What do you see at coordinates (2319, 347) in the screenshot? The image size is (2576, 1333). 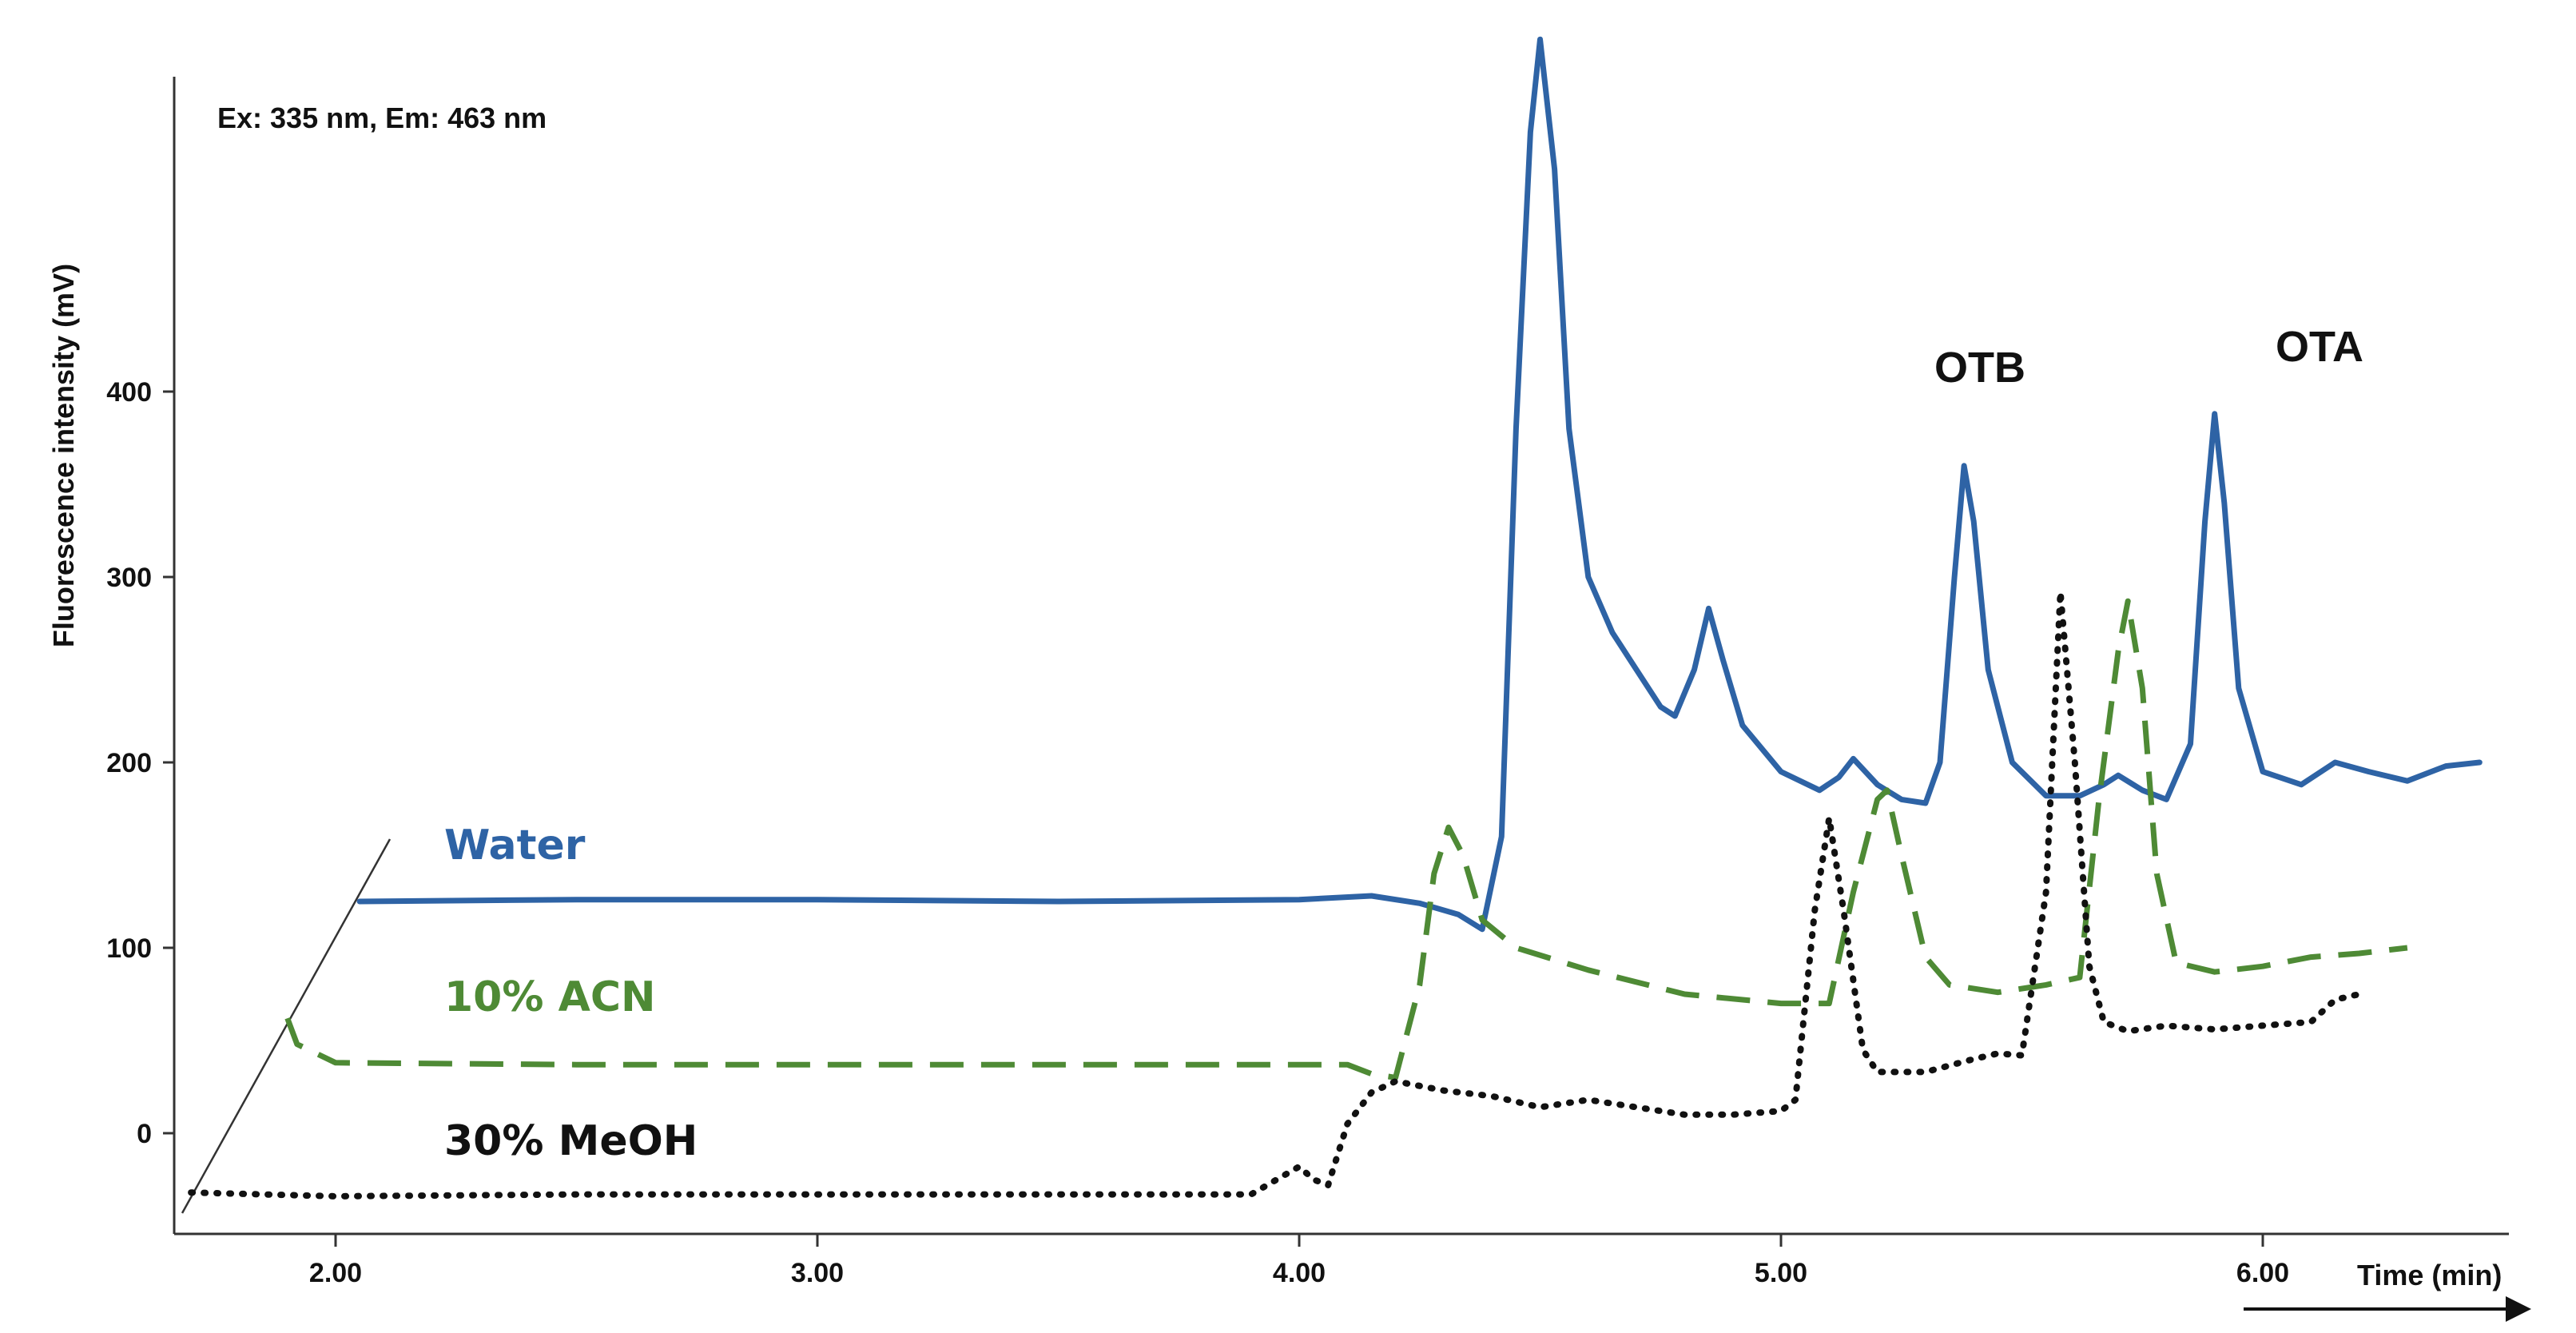 I see `peak-label-ota: OTA` at bounding box center [2319, 347].